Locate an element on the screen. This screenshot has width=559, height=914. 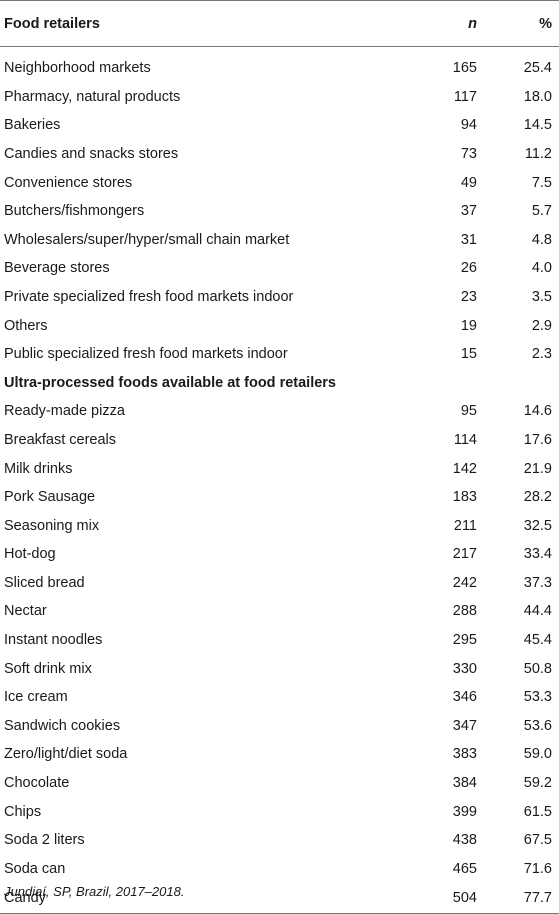
food-row: Breakfast cereals 114 17.6 is located at coordinates (279, 440).